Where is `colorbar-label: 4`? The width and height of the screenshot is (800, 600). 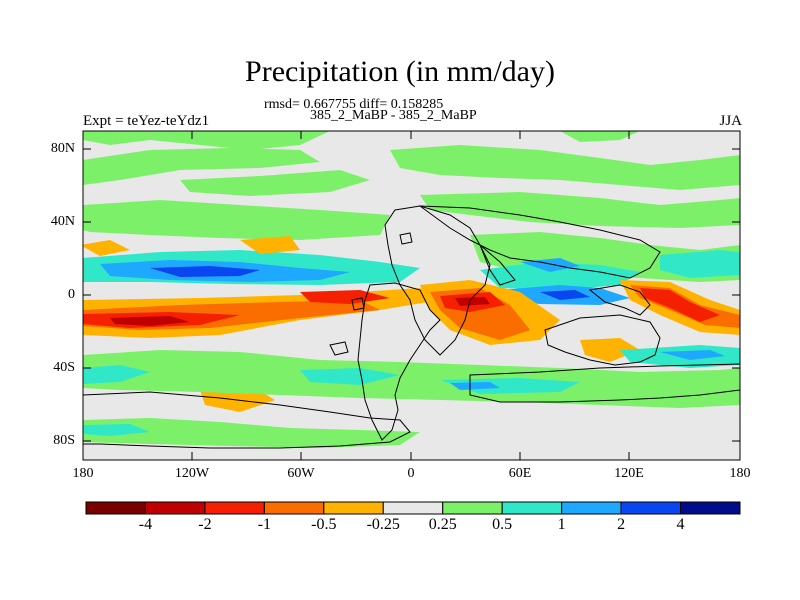
colorbar-label: 4 is located at coordinates (680, 524).